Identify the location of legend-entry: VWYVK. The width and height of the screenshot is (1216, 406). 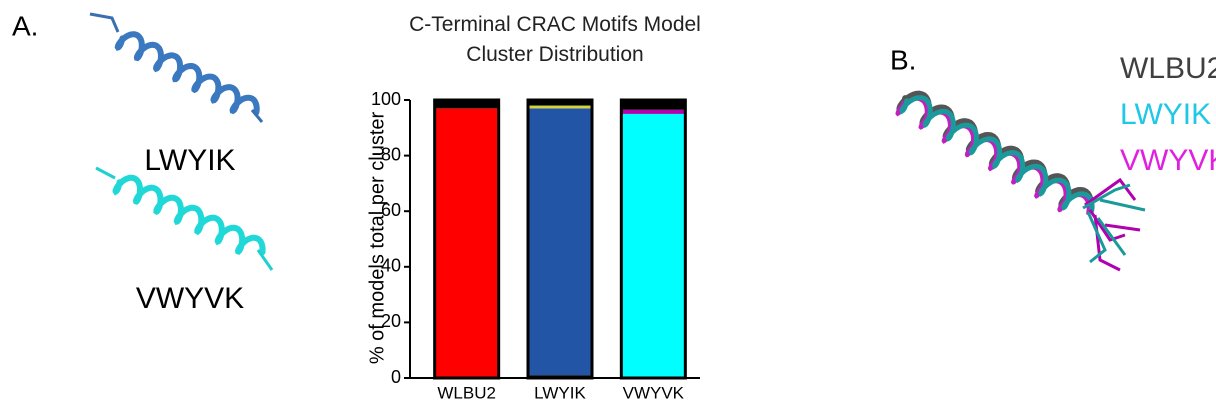
(1168, 160).